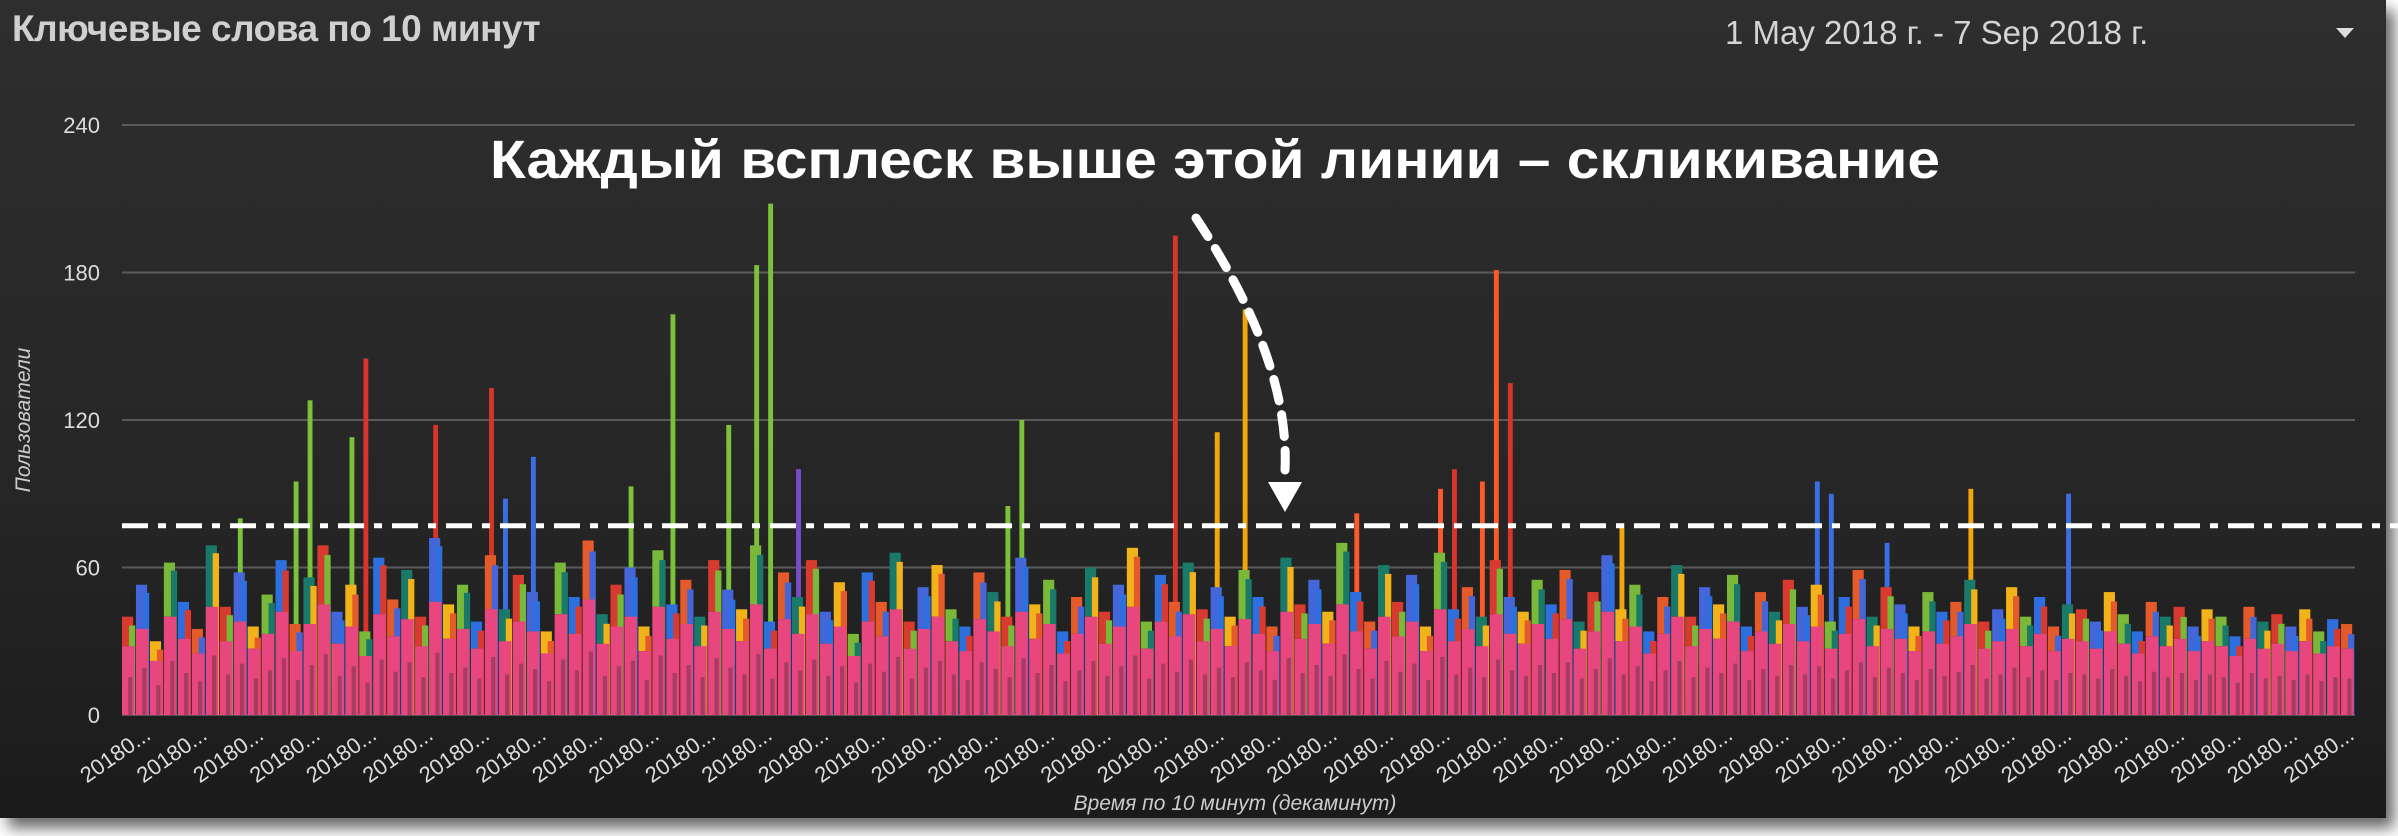 The height and width of the screenshot is (836, 2398). I want to click on date-range-selector: 1 May 2018 г. - 7 Sep 2018 г., so click(1937, 32).